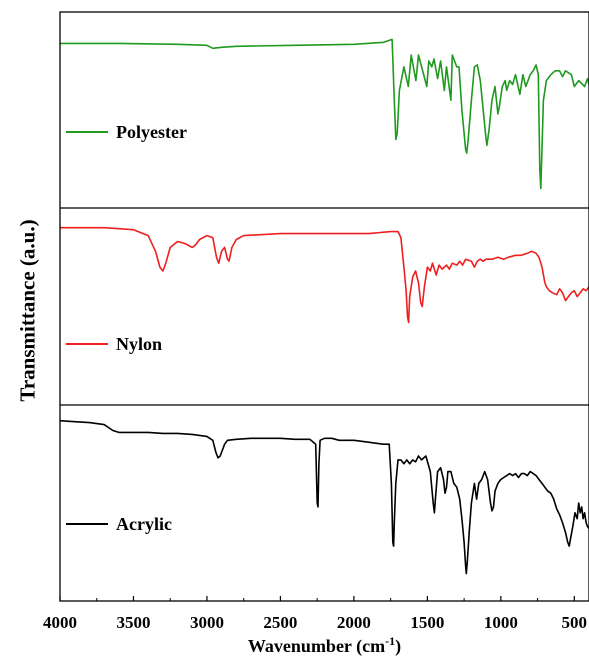 The width and height of the screenshot is (589, 664). Describe the element at coordinates (151, 132) in the screenshot. I see `legend-label-polyester: Polyester` at that location.